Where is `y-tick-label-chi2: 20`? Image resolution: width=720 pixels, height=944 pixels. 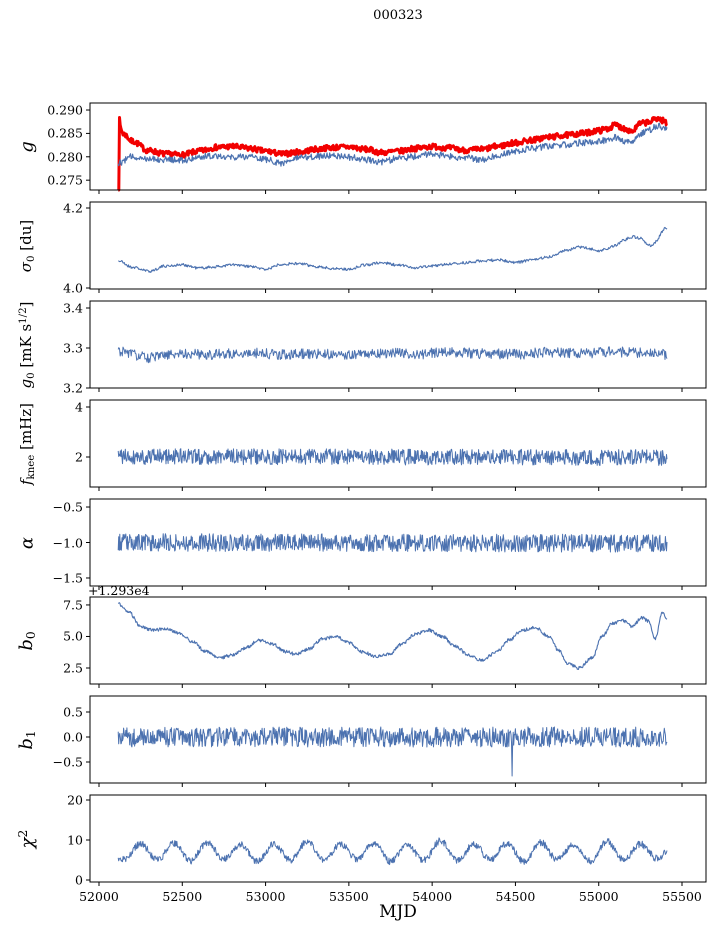 y-tick-label-chi2: 20 is located at coordinates (75, 800).